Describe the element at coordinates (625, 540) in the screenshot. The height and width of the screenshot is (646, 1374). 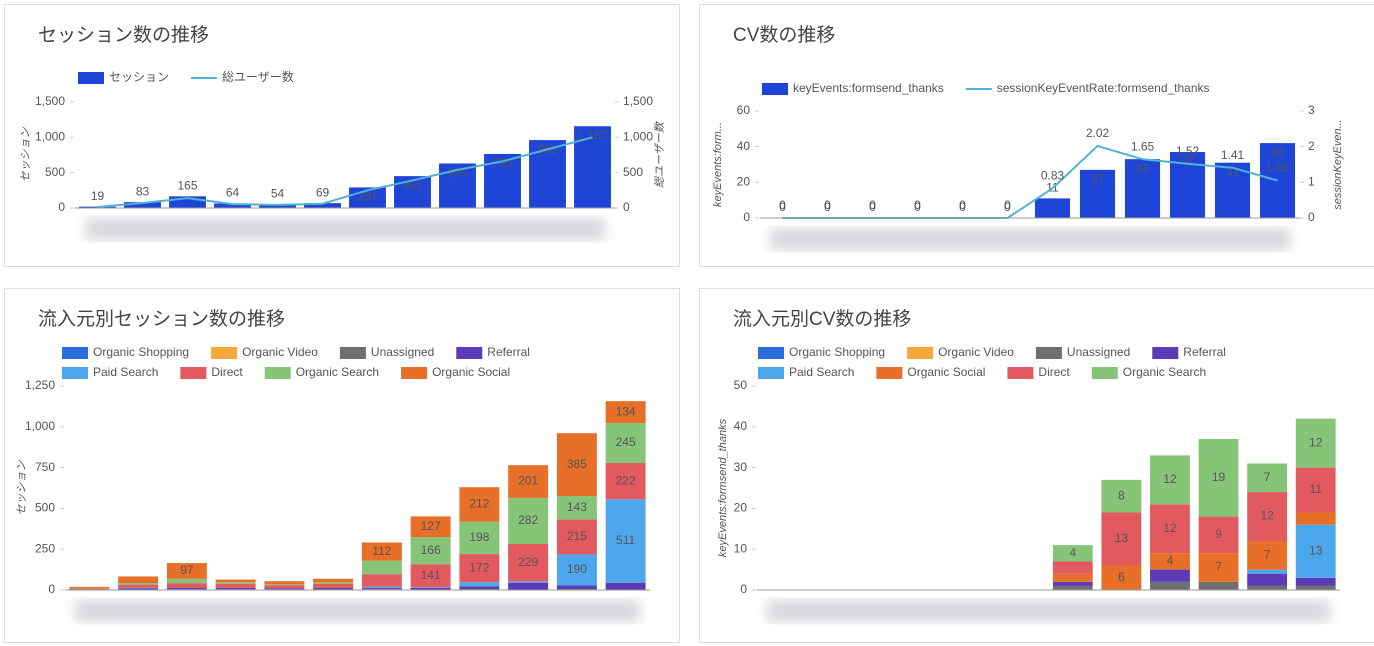
I see `segment-value-label: 511` at that location.